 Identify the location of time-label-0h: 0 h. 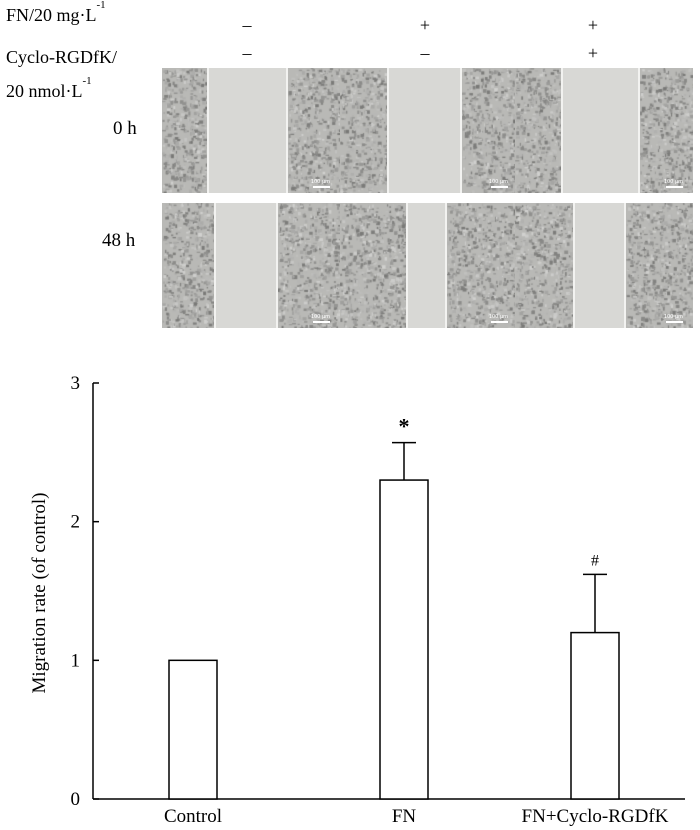
(125, 128).